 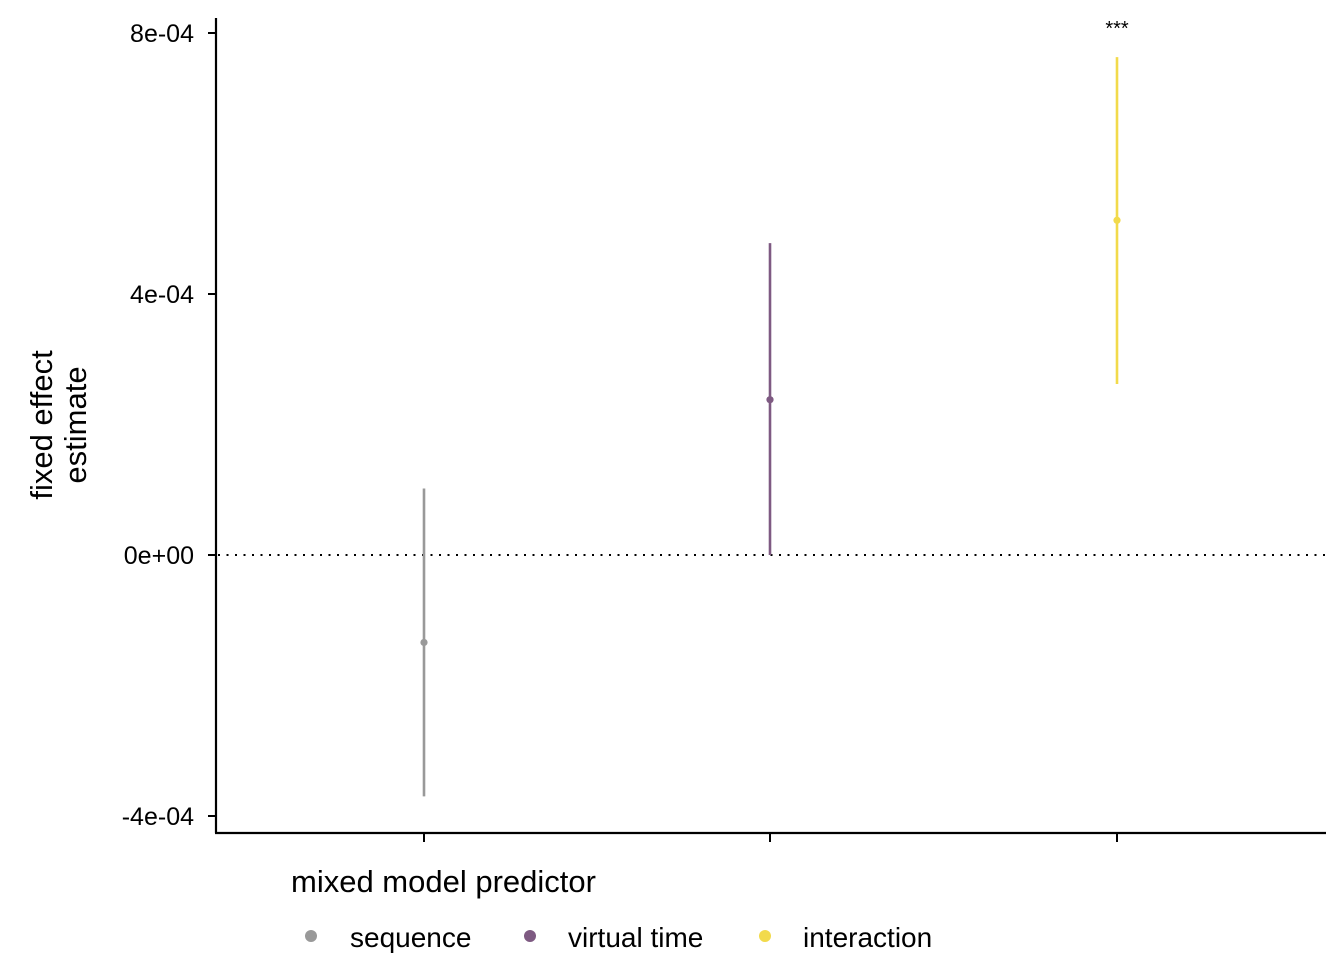 I want to click on significance-label: ***, so click(x=1117, y=29).